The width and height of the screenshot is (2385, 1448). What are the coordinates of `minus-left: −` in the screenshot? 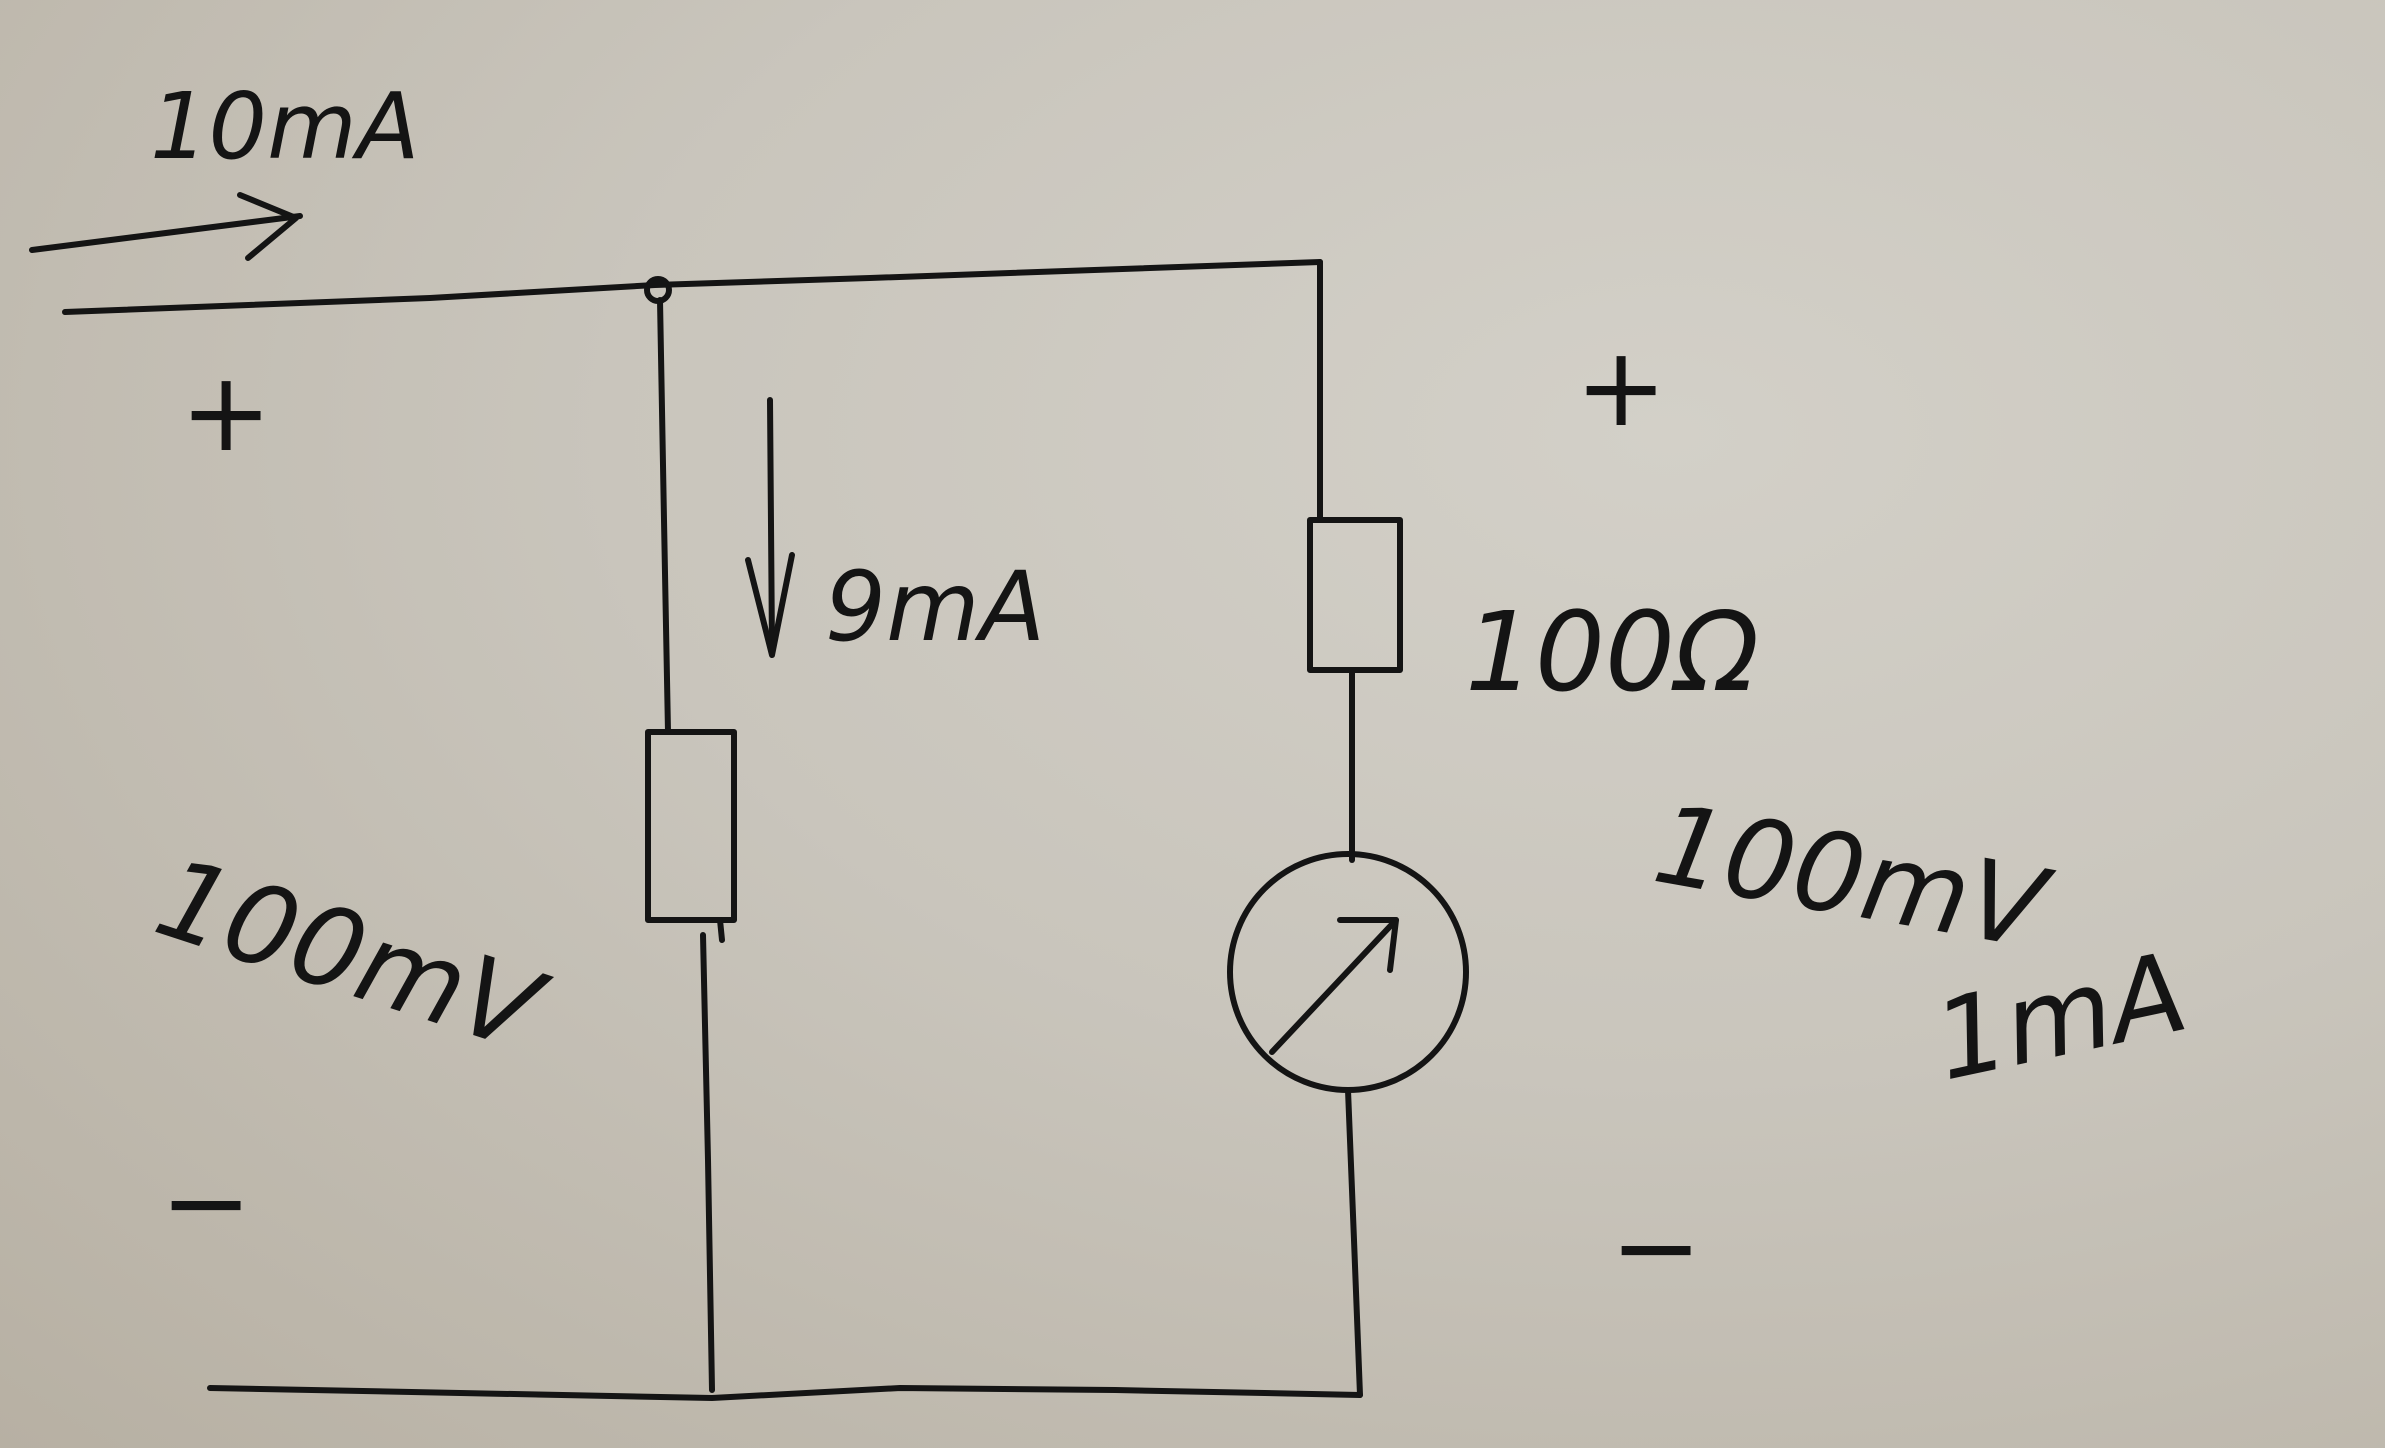 It's located at (206, 1202).